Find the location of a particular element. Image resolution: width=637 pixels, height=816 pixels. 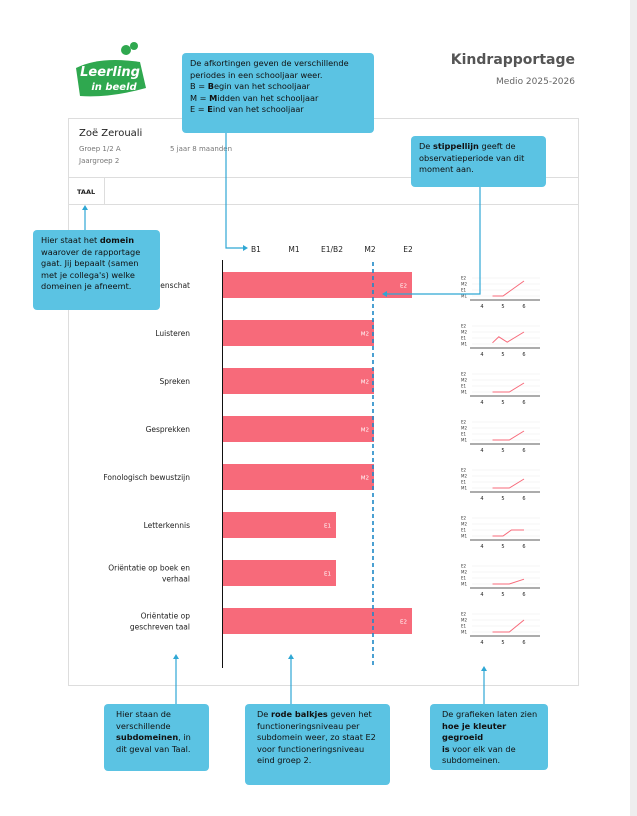

callout-text: De grafieken laten zien is located at coordinates (490, 714).